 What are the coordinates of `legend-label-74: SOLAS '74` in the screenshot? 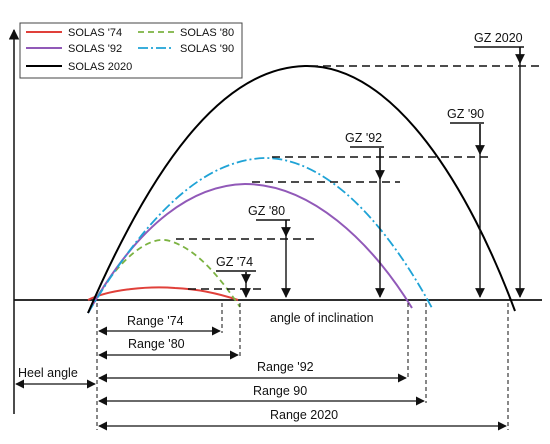 It's located at (95, 33).